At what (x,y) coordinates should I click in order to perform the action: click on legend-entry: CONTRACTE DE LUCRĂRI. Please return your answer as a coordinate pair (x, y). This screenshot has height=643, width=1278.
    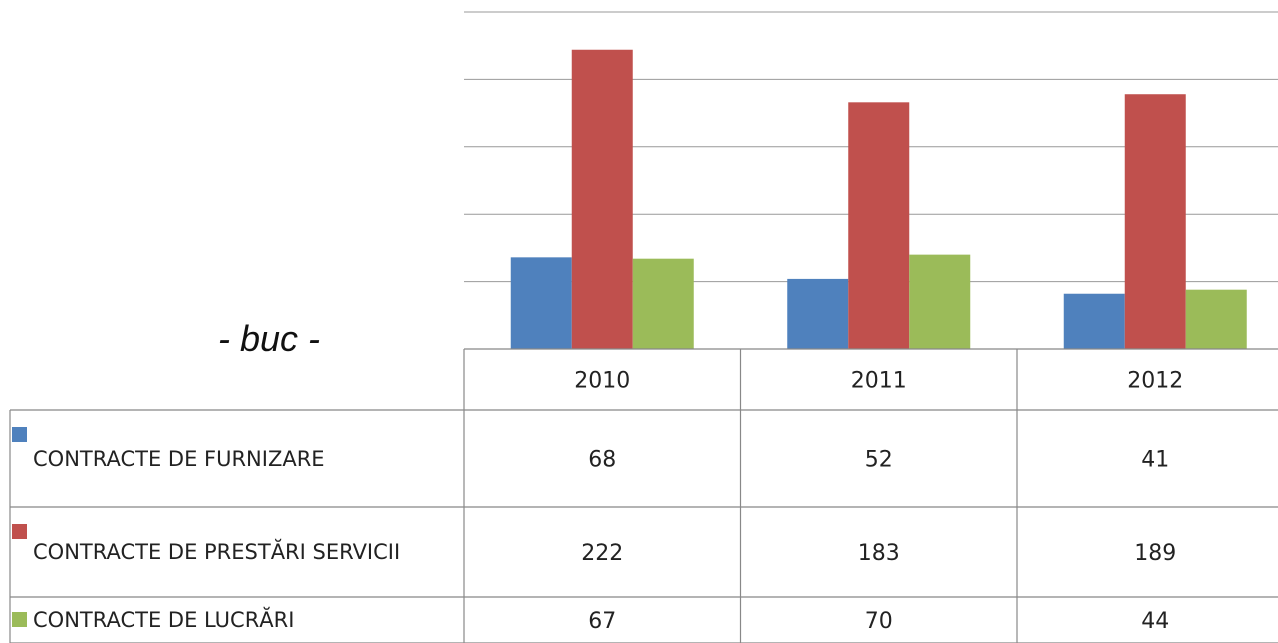
    Looking at the image, I should click on (237, 620).